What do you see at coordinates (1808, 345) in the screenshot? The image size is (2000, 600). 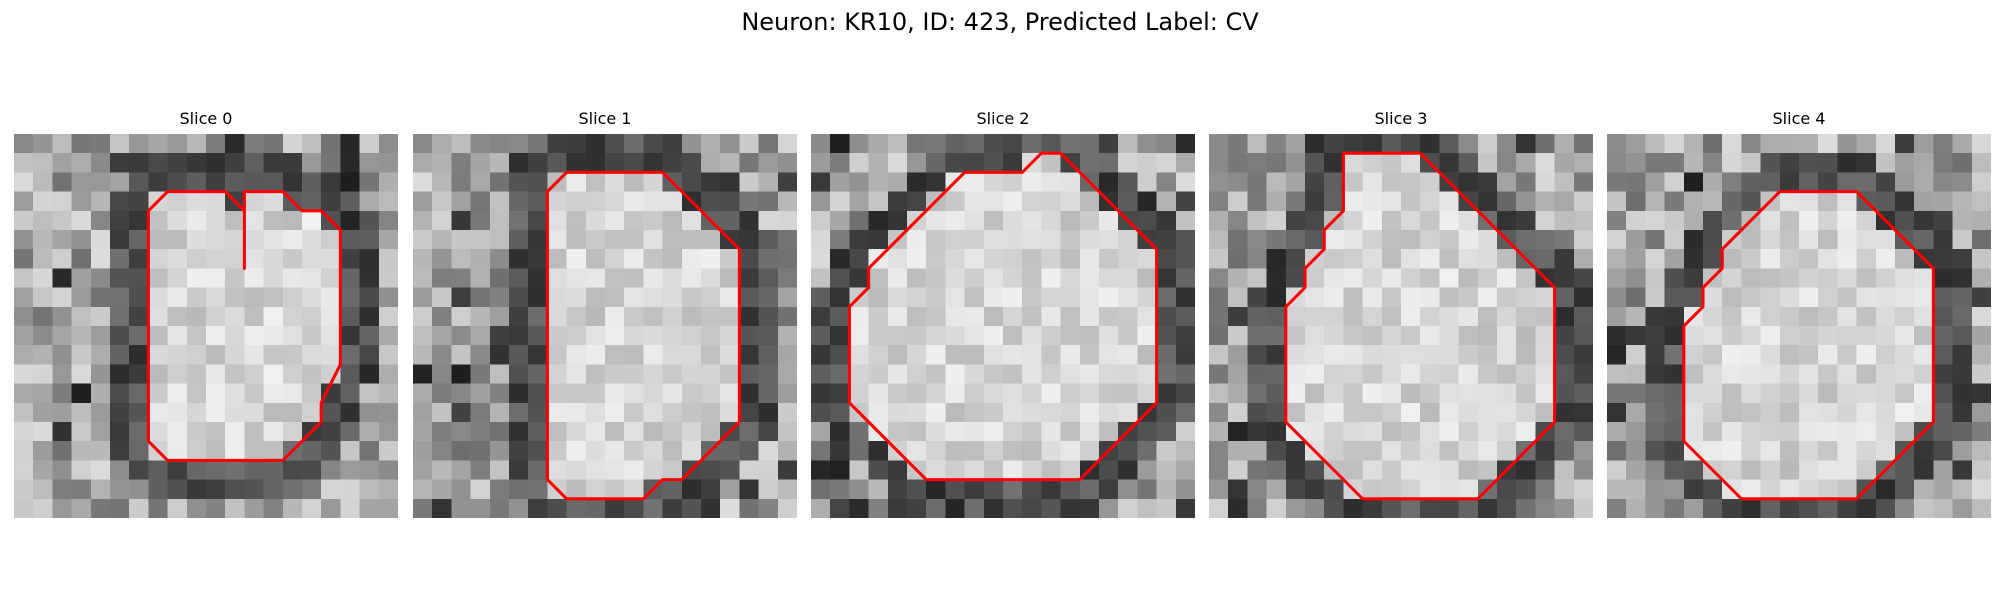 I see `segmentation-contour` at bounding box center [1808, 345].